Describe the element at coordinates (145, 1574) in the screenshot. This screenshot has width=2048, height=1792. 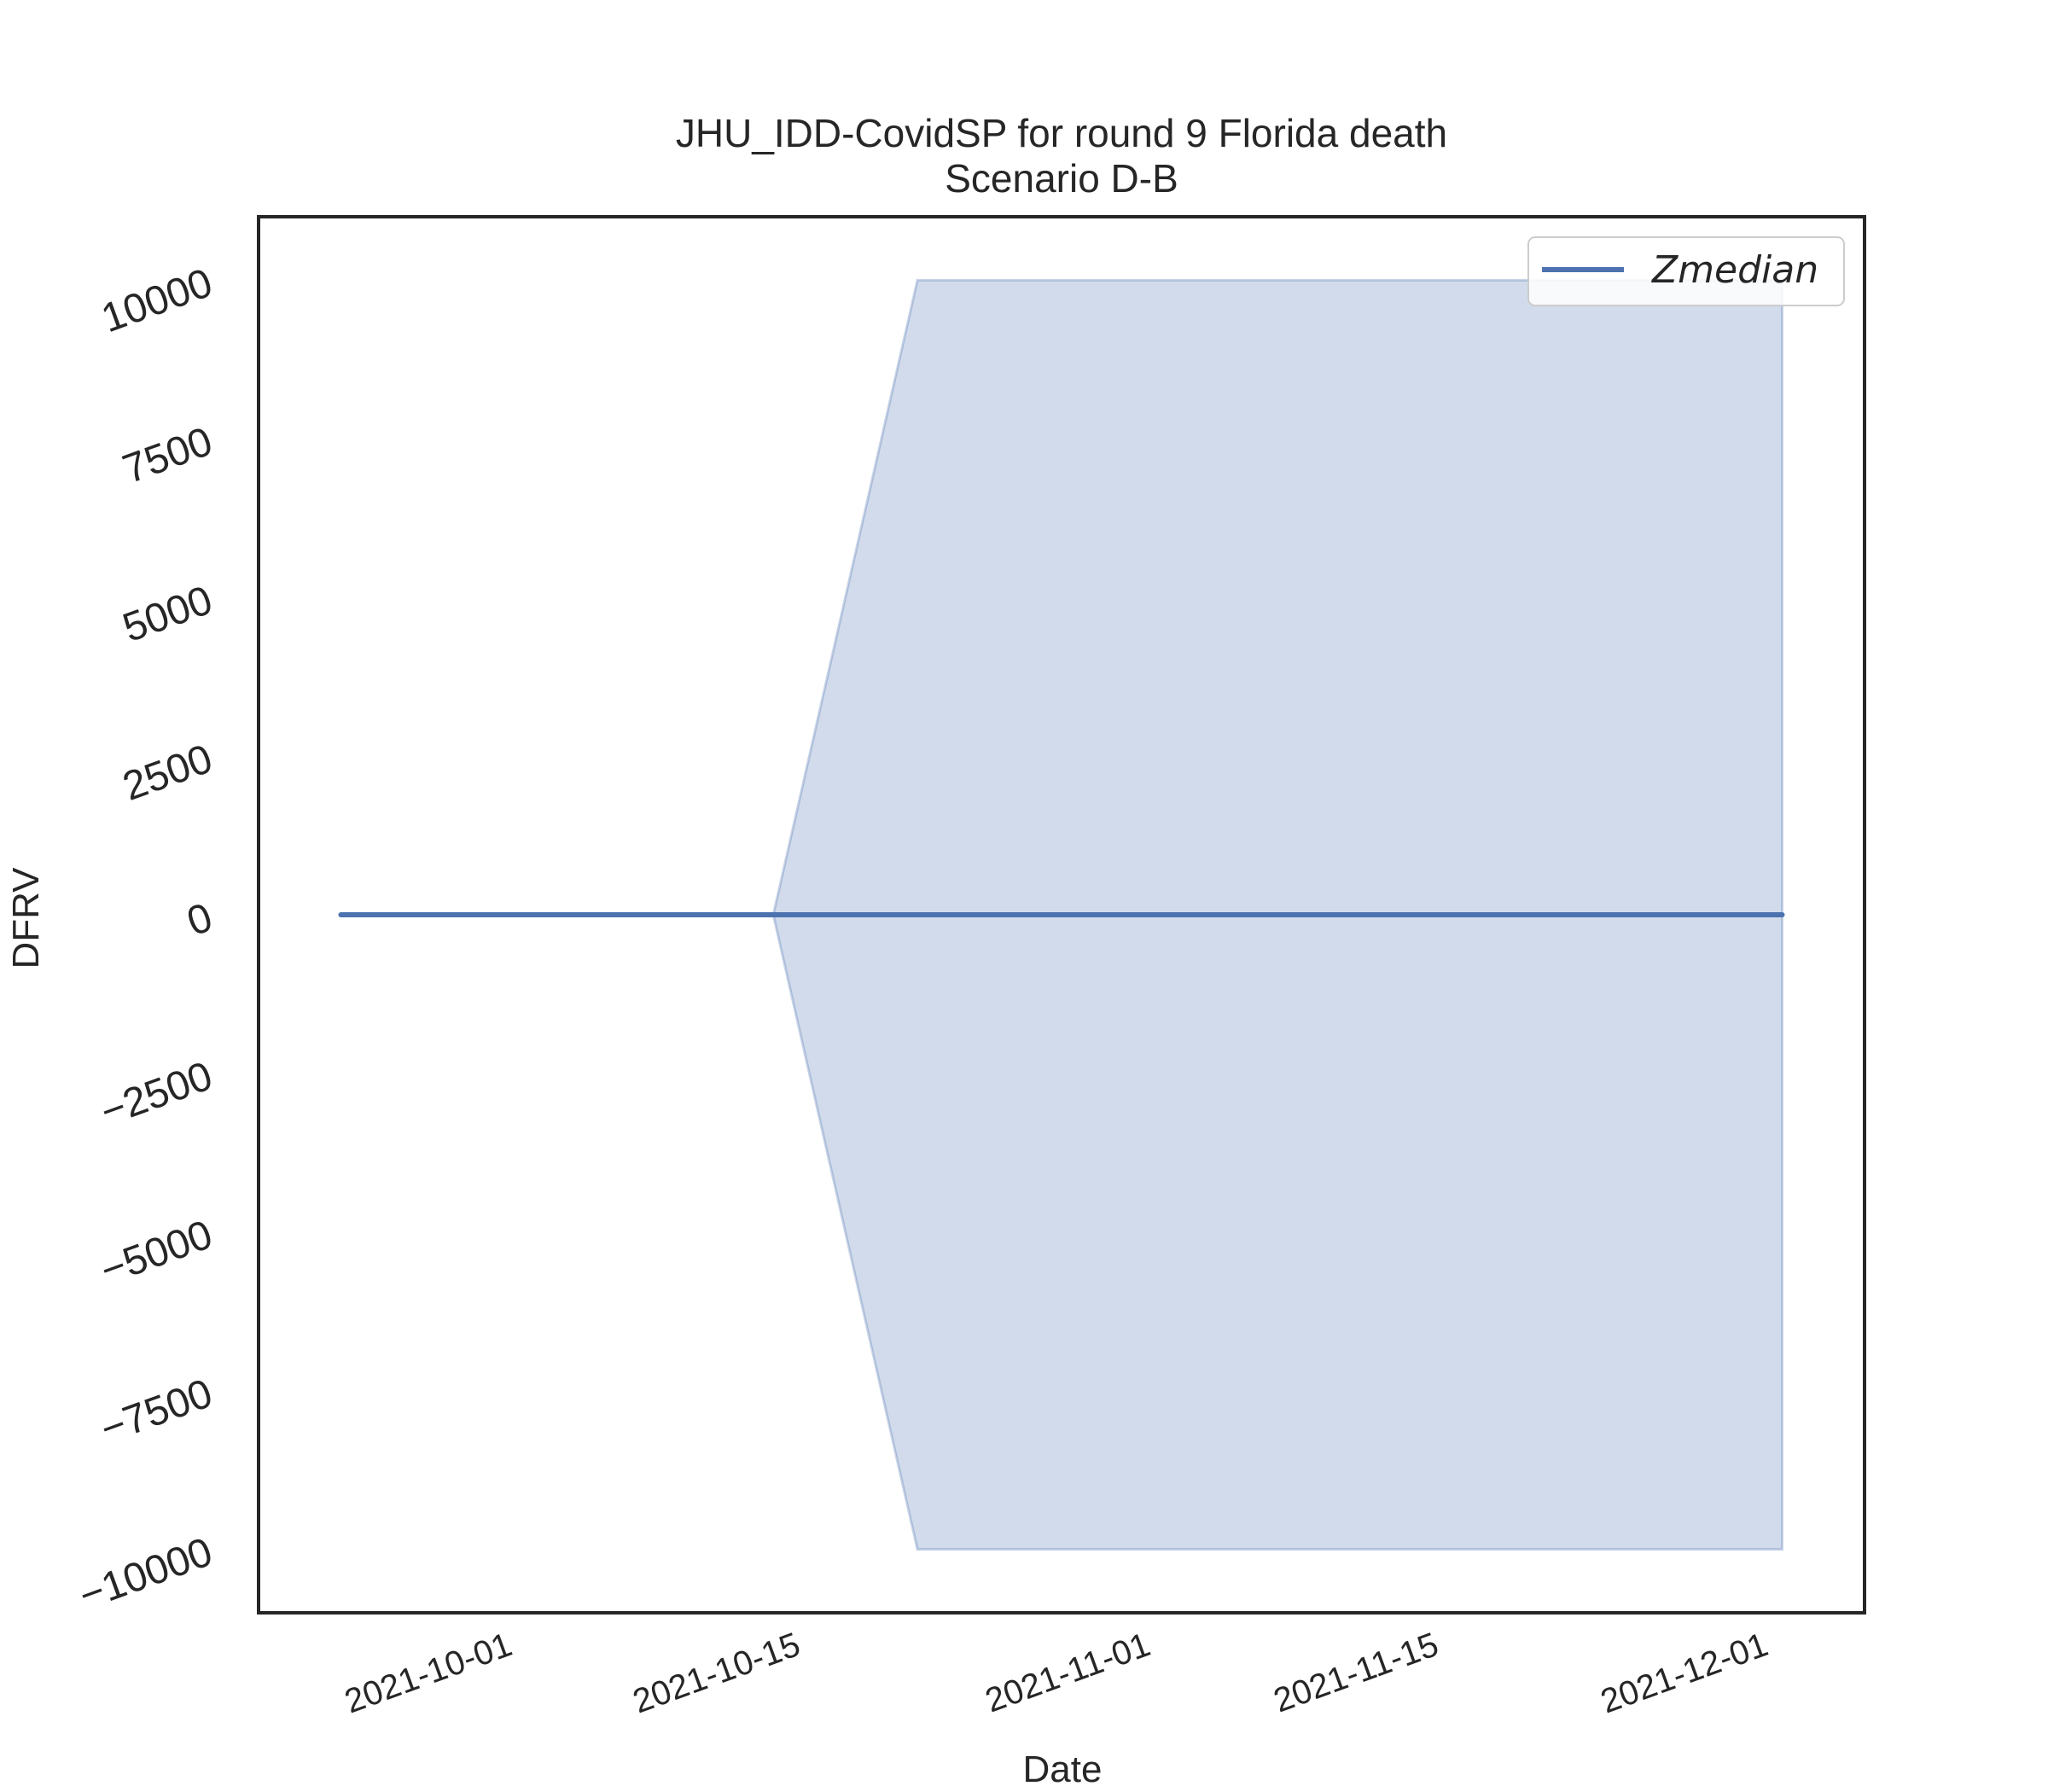
I see `y-tick-label: −10000` at that location.